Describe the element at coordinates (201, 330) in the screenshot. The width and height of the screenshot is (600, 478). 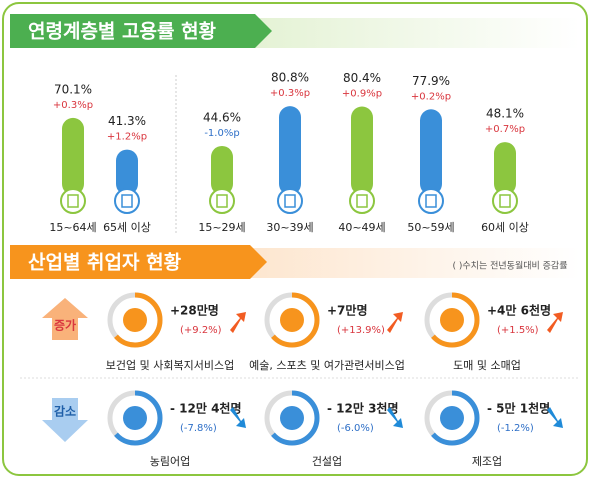
I see `rate: (+9.2%)` at that location.